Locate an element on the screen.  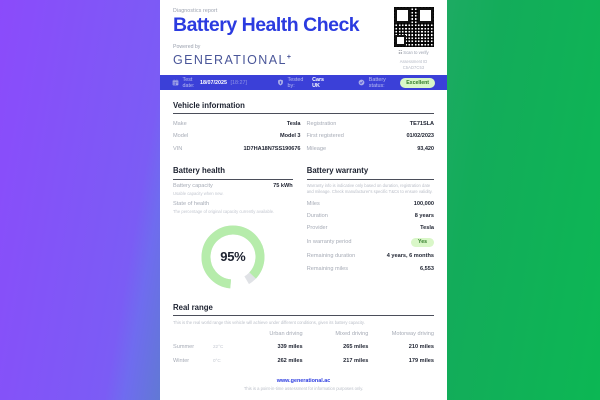
vehicle-model-value: Model 3 is located at coordinates (290, 136).